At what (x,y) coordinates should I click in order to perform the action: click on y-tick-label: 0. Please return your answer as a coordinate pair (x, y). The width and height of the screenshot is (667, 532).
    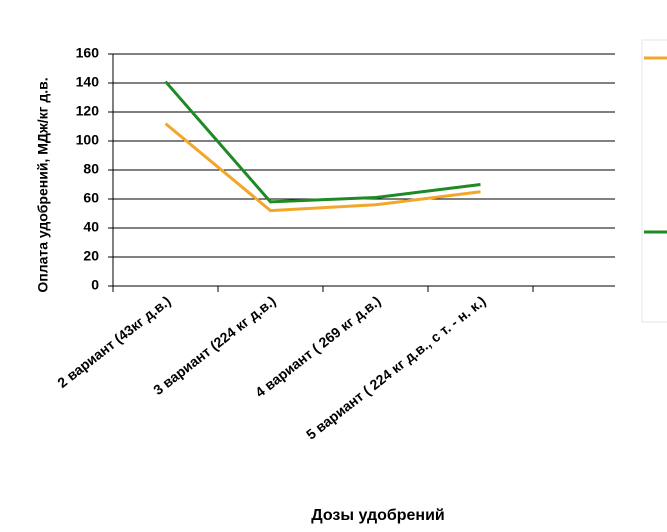
    Looking at the image, I should click on (95, 285).